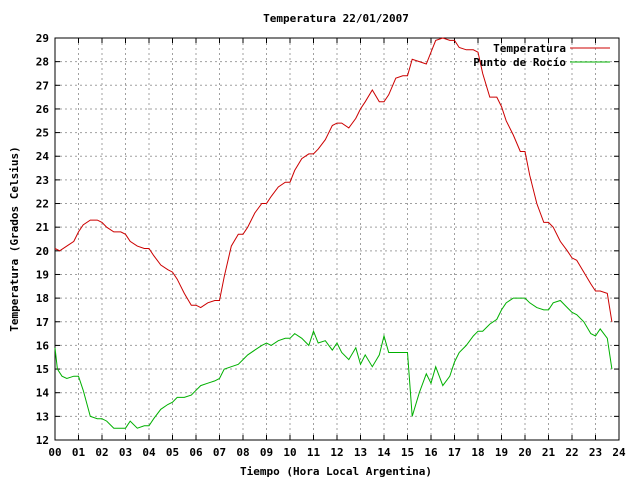 This screenshot has width=640, height=480. I want to click on x-tick-label: 04, so click(149, 452).